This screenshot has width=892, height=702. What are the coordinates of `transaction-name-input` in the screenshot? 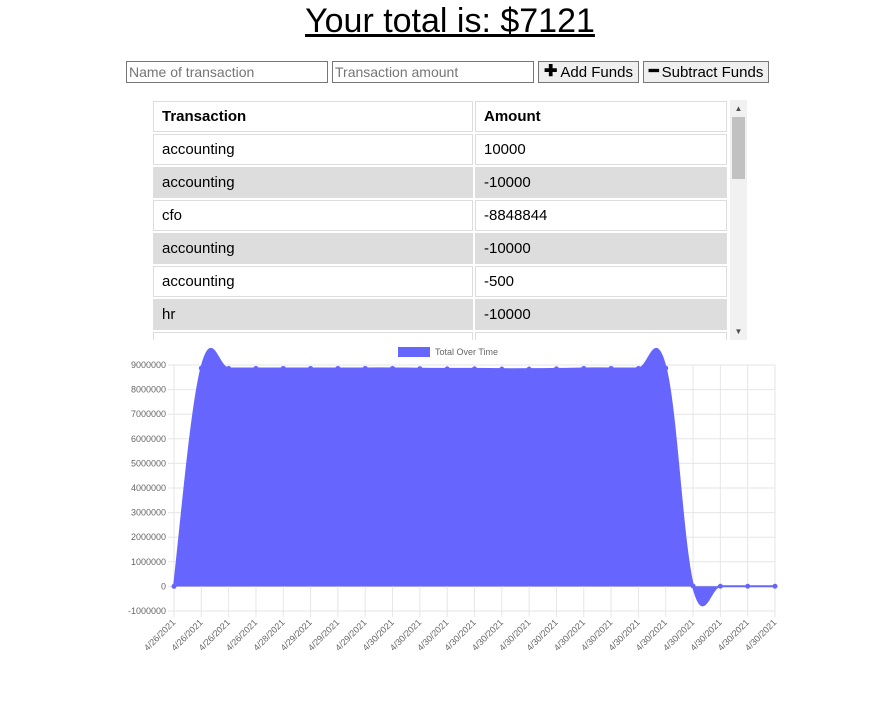 It's located at (227, 72).